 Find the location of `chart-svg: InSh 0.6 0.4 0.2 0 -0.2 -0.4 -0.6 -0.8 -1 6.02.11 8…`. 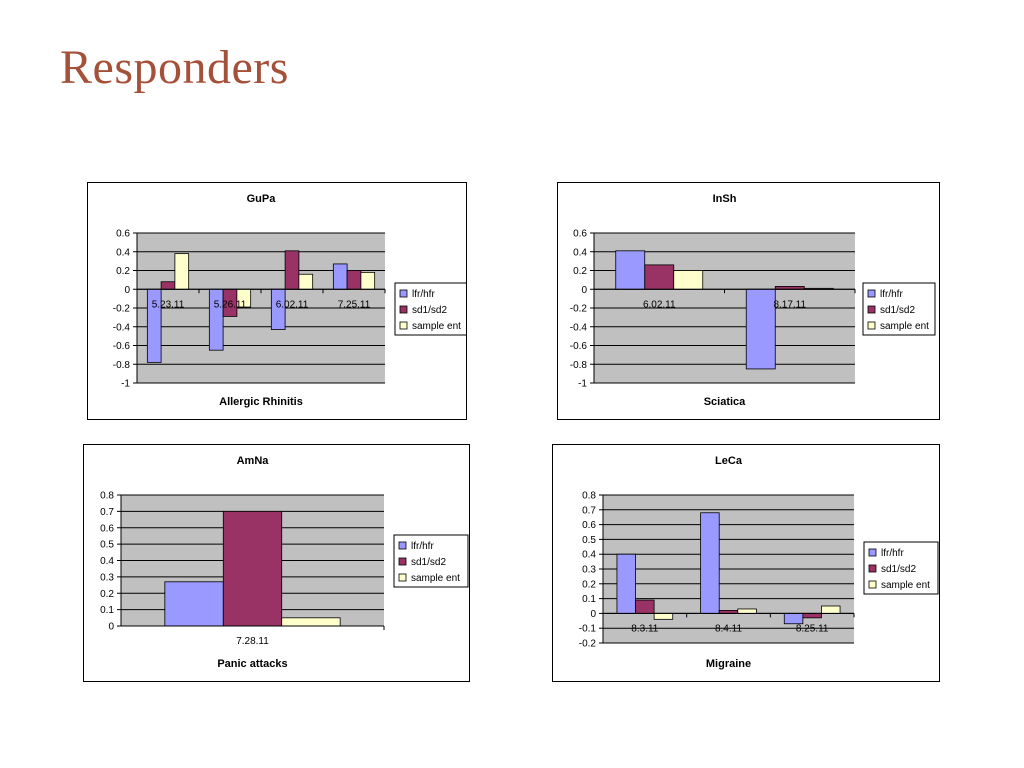

chart-svg: InSh 0.6 0.4 0.2 0 -0.2 -0.4 -0.6 -0.8 -1 6.02.11 8… is located at coordinates (753, 300).